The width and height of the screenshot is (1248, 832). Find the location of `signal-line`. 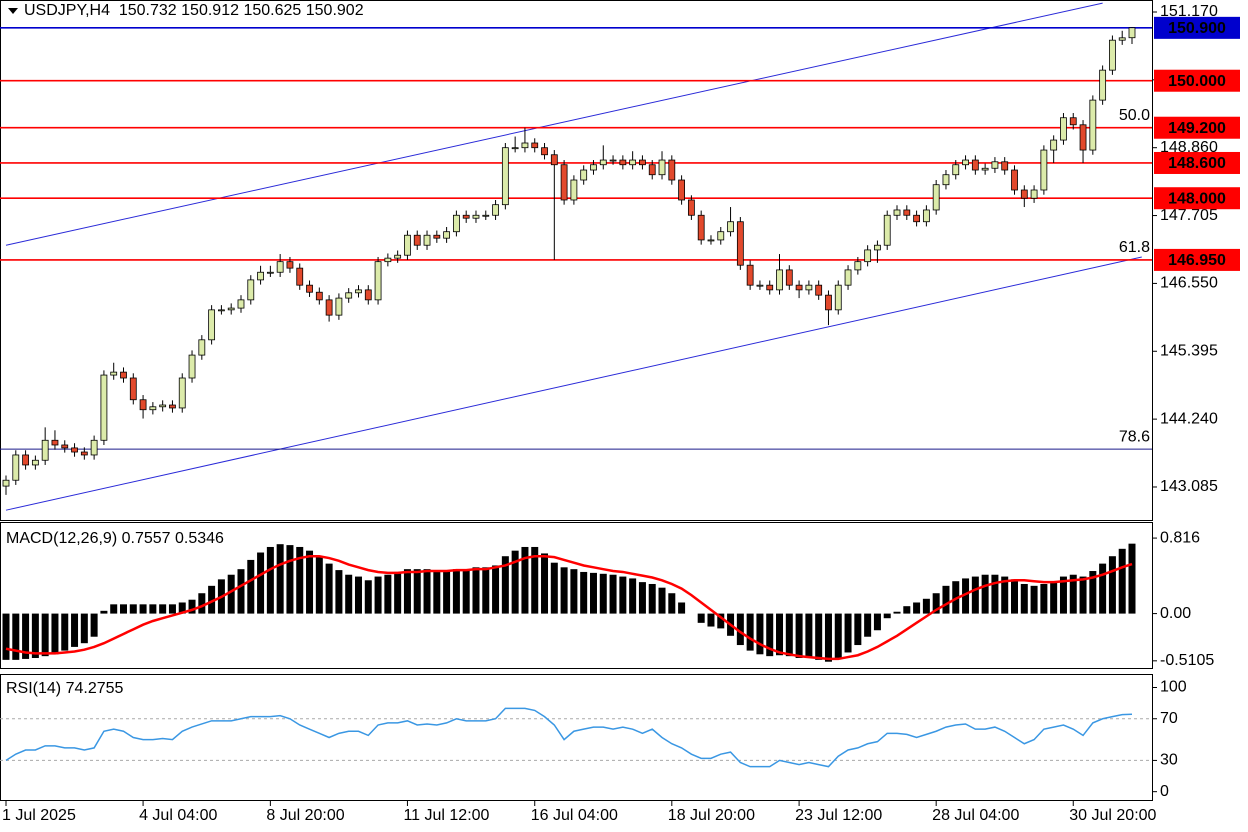

signal-line is located at coordinates (569, 607).